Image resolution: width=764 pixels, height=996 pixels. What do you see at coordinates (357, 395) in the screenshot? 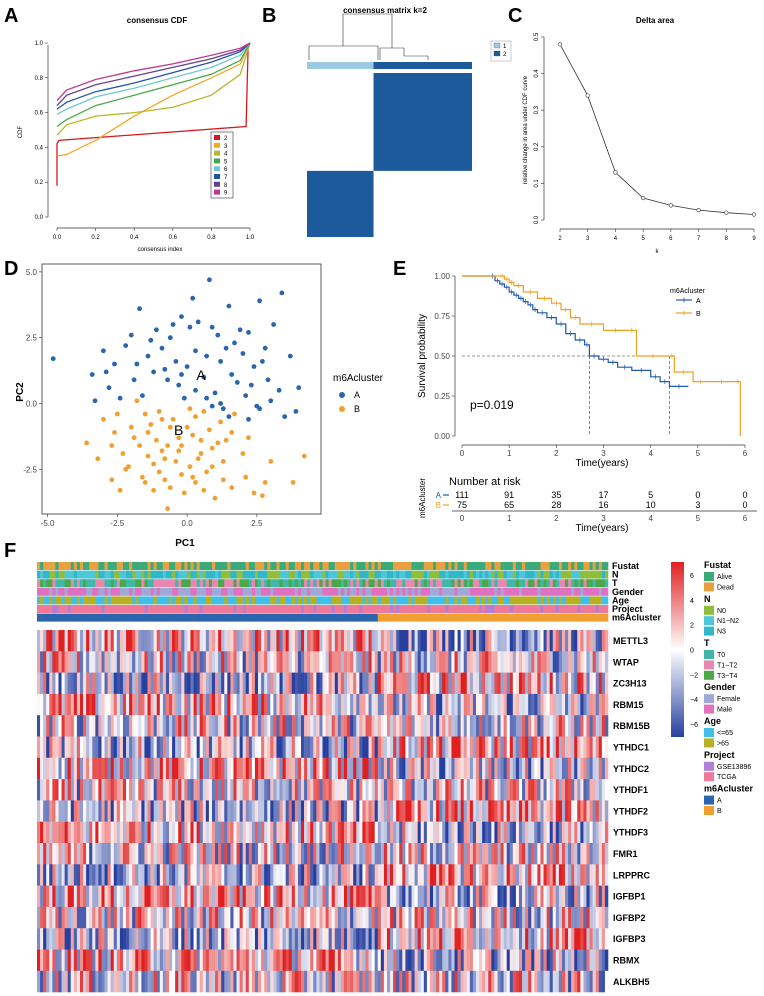
I see `panel-d-legend-label: A` at bounding box center [357, 395].